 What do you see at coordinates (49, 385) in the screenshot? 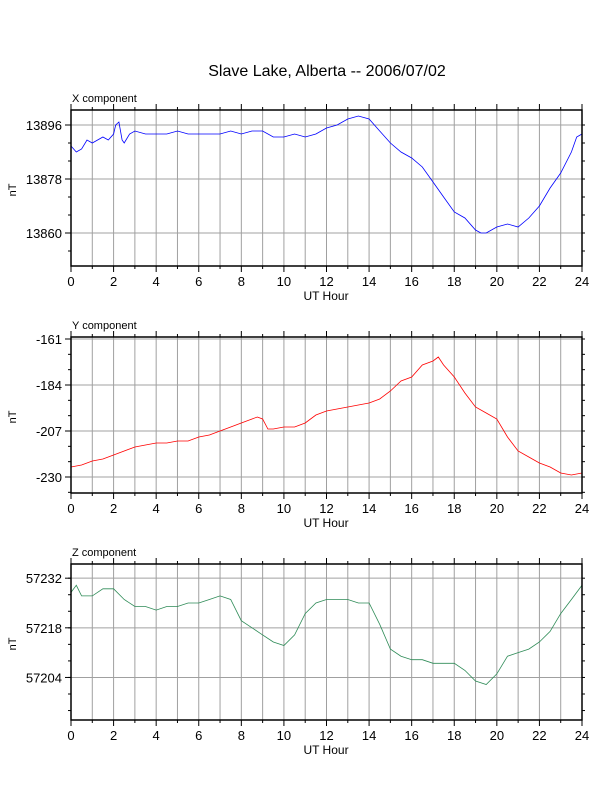
I see `y-tick-label: -184` at bounding box center [49, 385].